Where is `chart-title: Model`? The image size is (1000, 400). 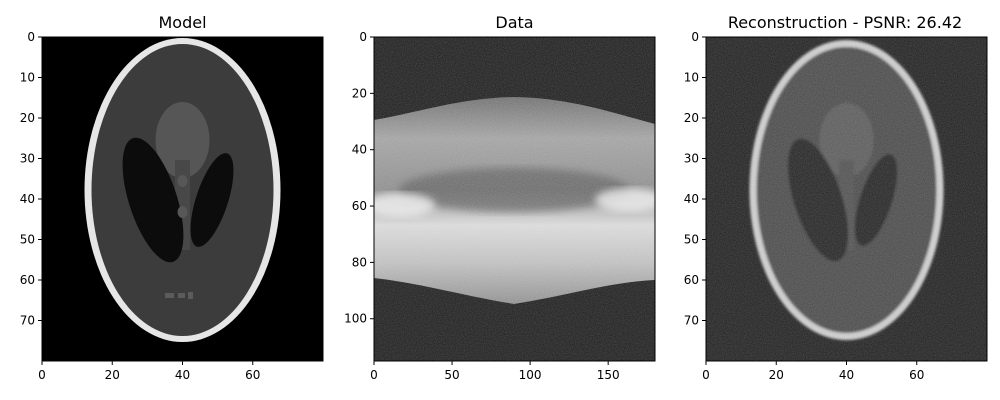 chart-title: Model is located at coordinates (182, 22).